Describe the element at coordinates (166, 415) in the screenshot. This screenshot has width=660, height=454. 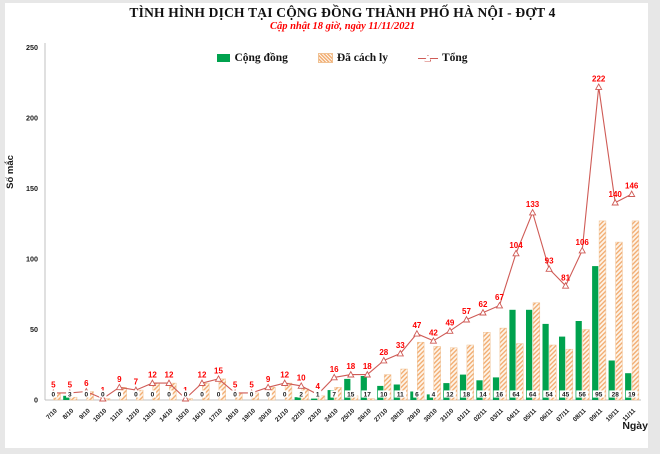
I see `svg-text: 14/10` at that location.